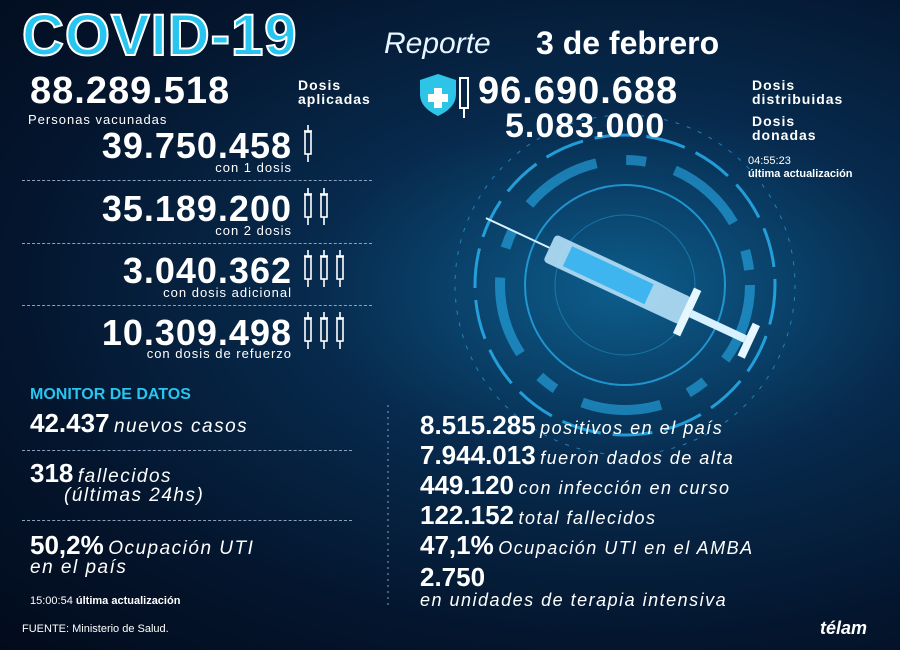 This screenshot has width=900, height=650. What do you see at coordinates (798, 99) in the screenshot?
I see `distributed-label: distribuidas` at bounding box center [798, 99].